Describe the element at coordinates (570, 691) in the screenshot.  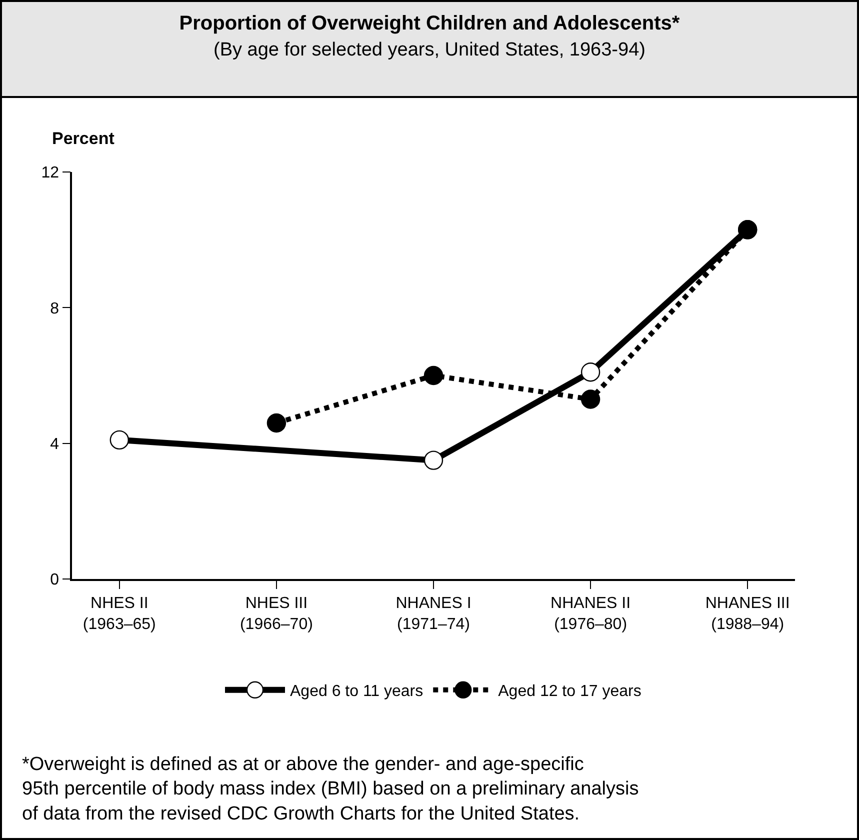
I see `legend-label: Aged 12 to 17 years` at that location.